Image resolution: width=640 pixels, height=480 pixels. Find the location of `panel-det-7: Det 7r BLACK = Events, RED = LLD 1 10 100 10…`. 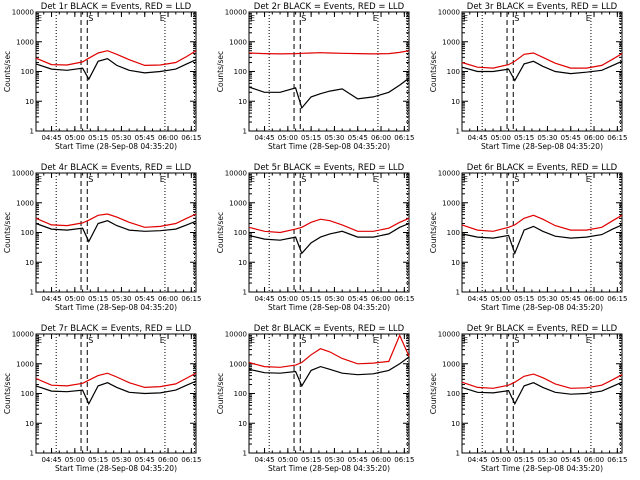

panel-det-7: Det 7r BLACK = Events, RED = LLD 1 10 100 10… is located at coordinates (102, 398).